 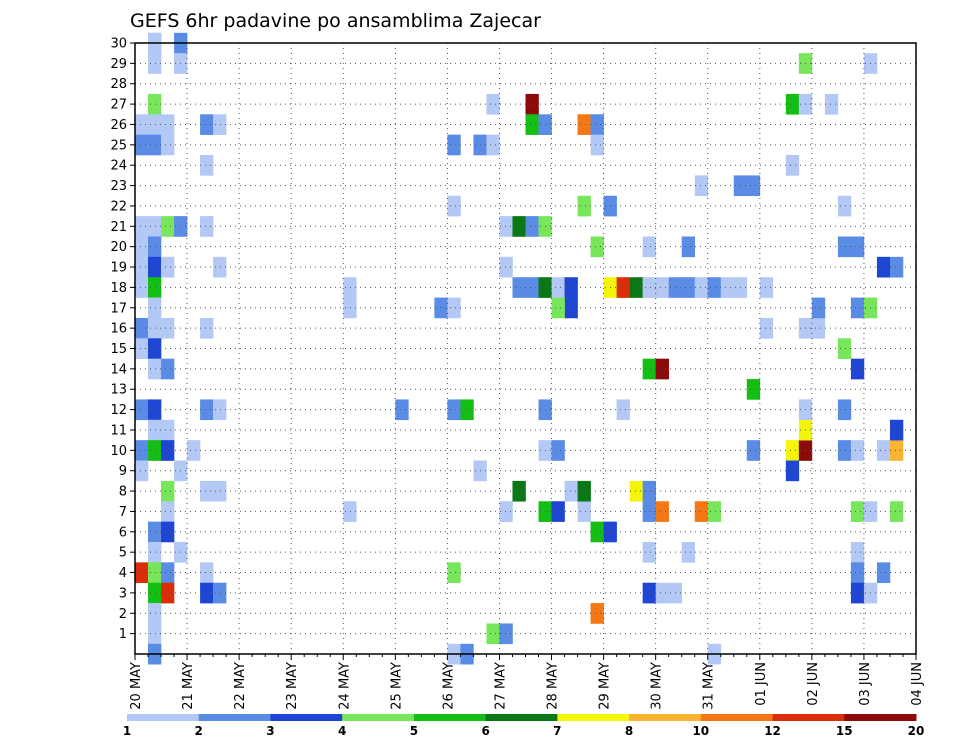 What do you see at coordinates (344, 686) in the screenshot?
I see `x-tick-label: 24 MAY` at bounding box center [344, 686].